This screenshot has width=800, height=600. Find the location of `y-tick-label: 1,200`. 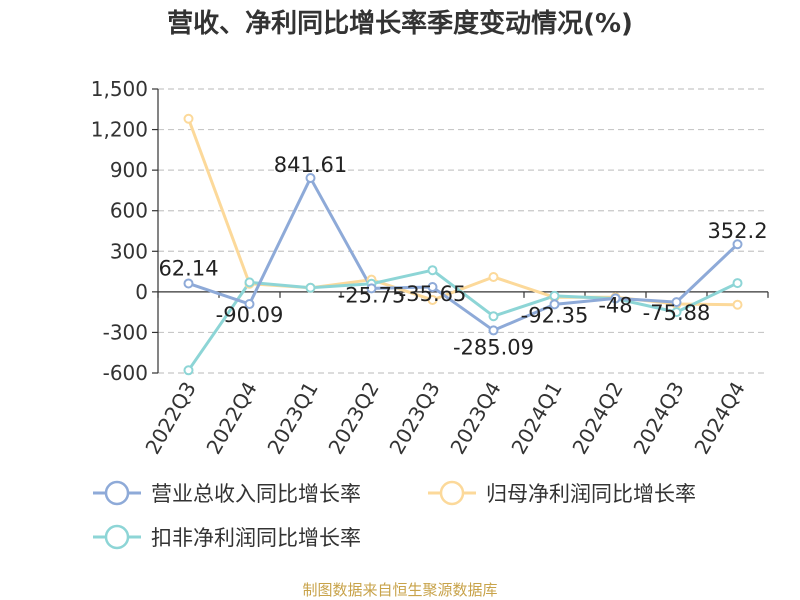

y-tick-label: 1,200 is located at coordinates (119, 130).